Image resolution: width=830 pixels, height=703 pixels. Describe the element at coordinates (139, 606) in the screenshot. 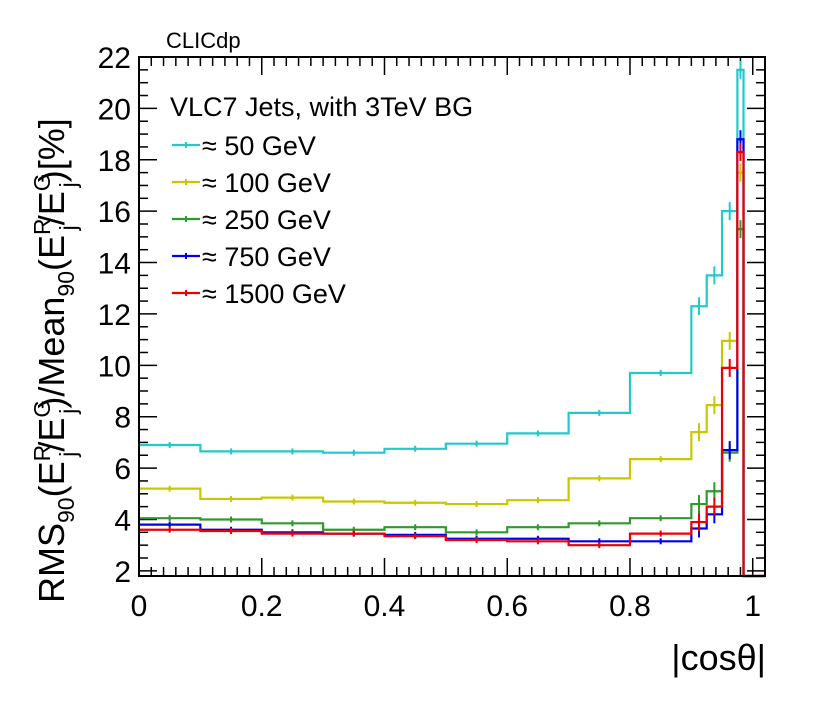

I see `x-tick-label: 0` at that location.